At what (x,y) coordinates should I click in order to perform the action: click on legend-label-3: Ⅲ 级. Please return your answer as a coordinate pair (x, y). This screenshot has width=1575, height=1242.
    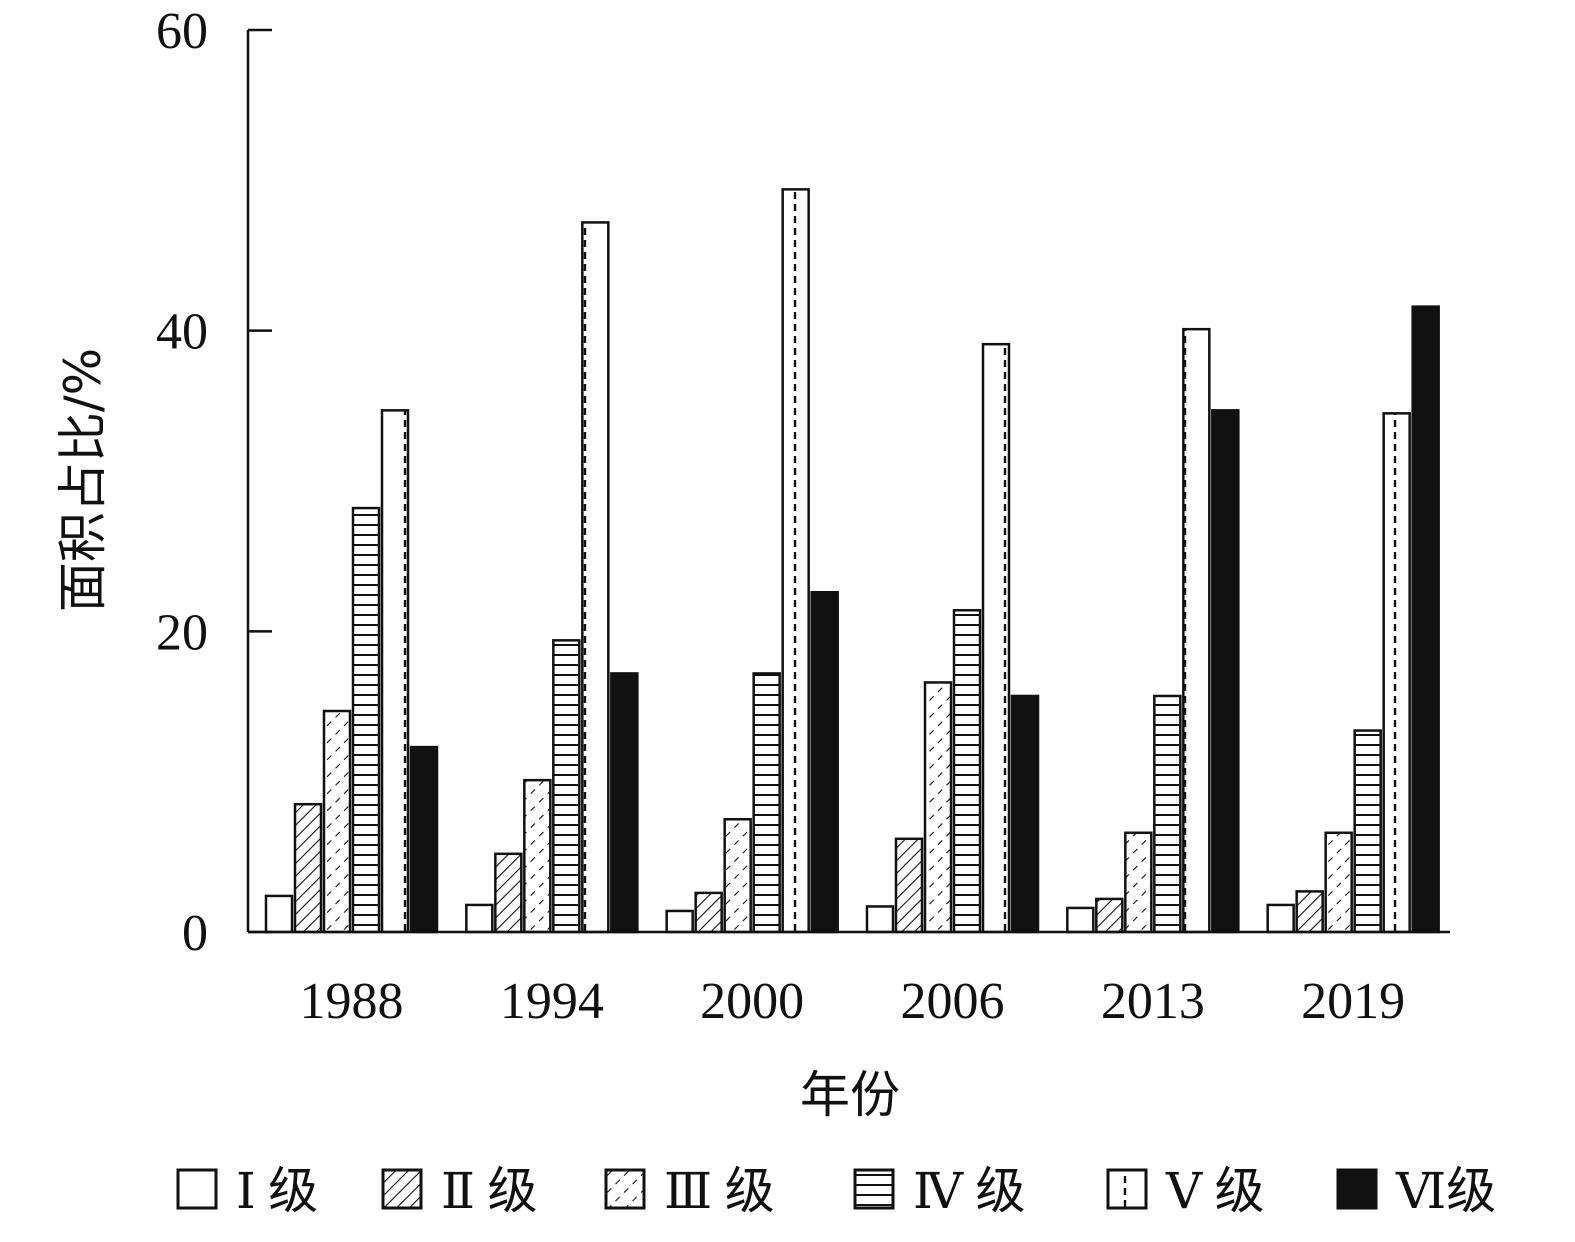
    Looking at the image, I should click on (719, 1191).